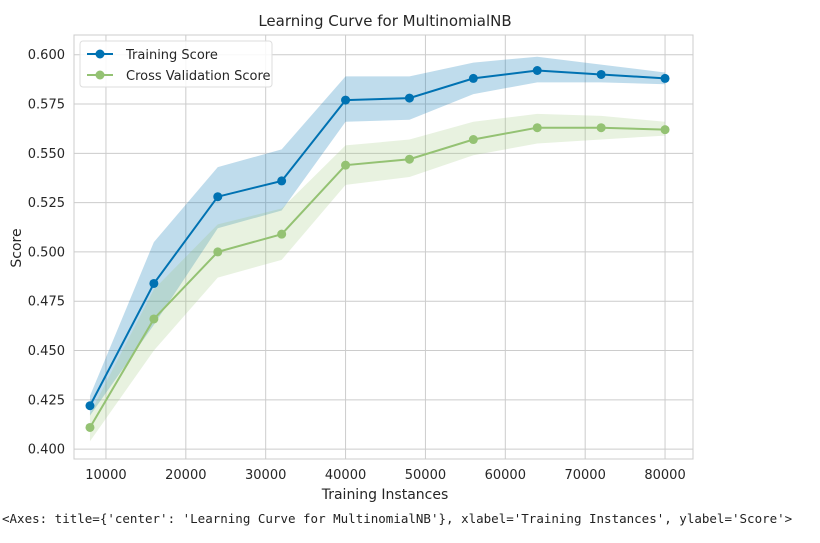 This screenshot has width=820, height=543. What do you see at coordinates (46, 105) in the screenshot?
I see `y-tick-label: 0.575` at bounding box center [46, 105].